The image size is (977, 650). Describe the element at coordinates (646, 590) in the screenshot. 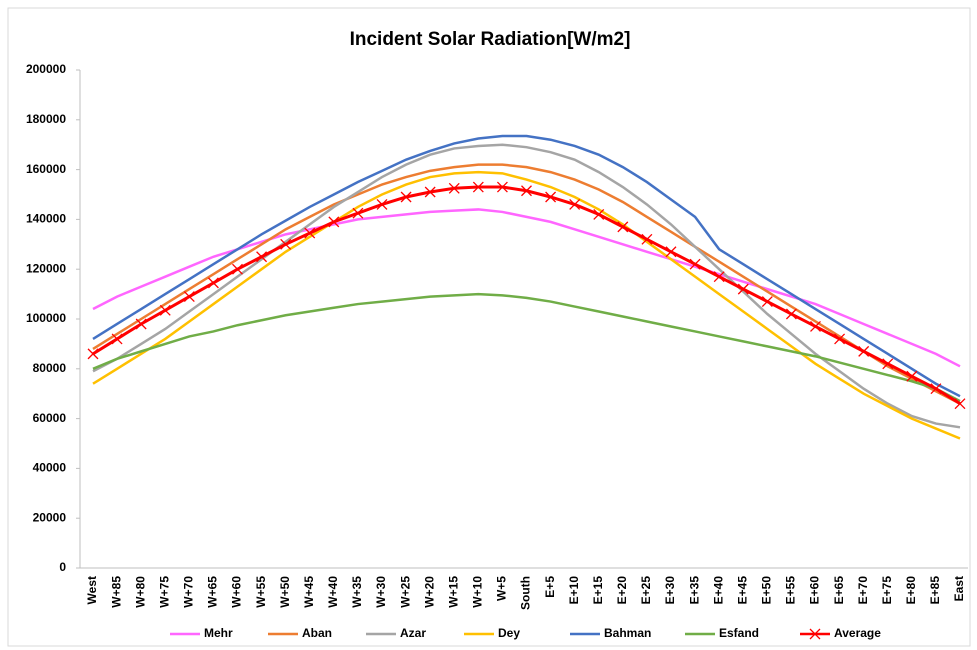

I see `x-tick-label: E+25` at that location.